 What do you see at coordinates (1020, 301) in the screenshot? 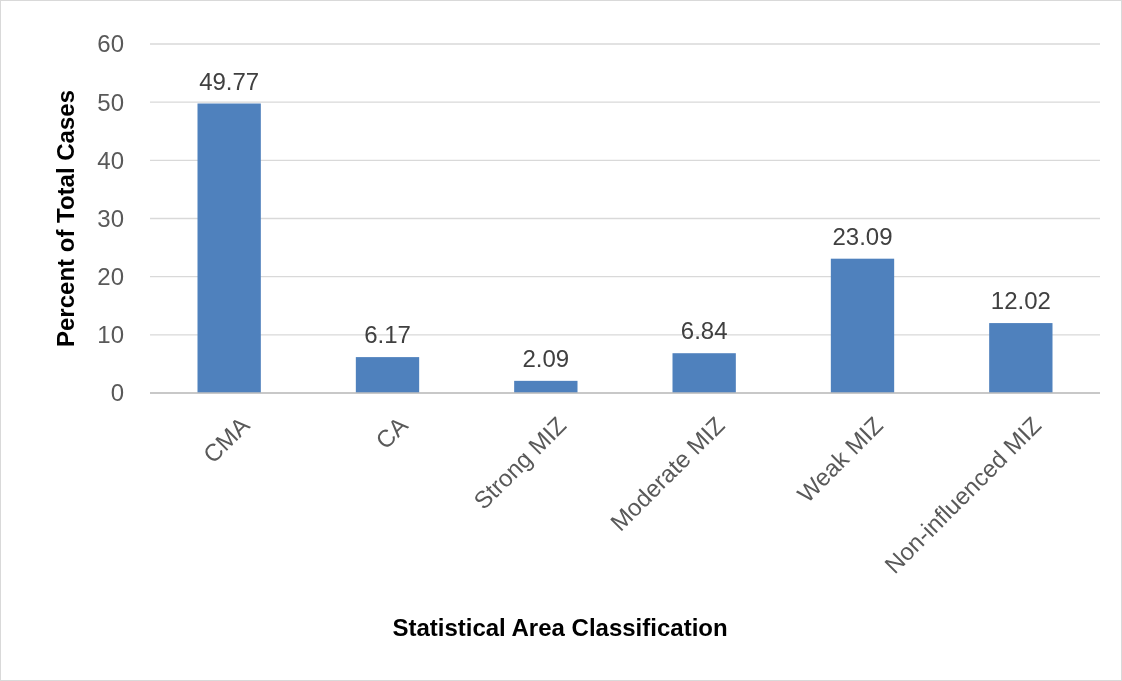
I see `data-label: 12.02` at bounding box center [1020, 301].